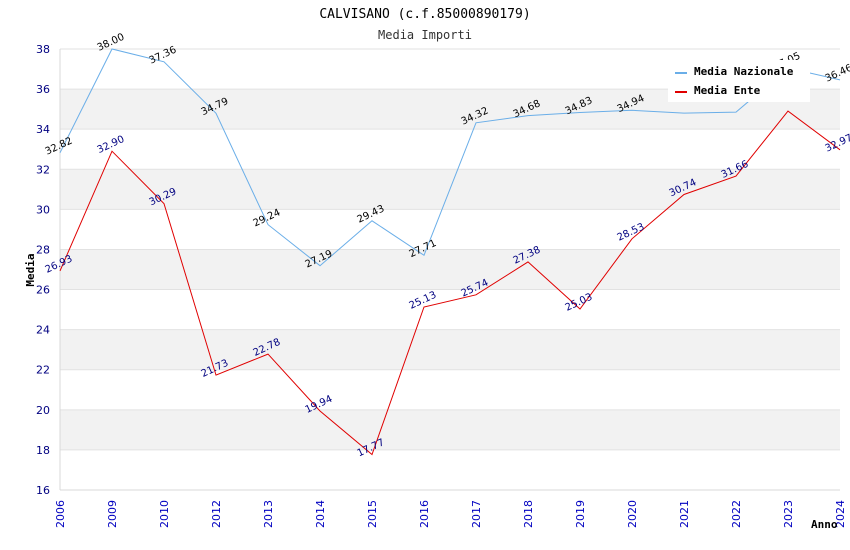 Image resolution: width=850 pixels, height=550 pixels. What do you see at coordinates (43, 330) in the screenshot?
I see `y-tick-label: 24` at bounding box center [43, 330].